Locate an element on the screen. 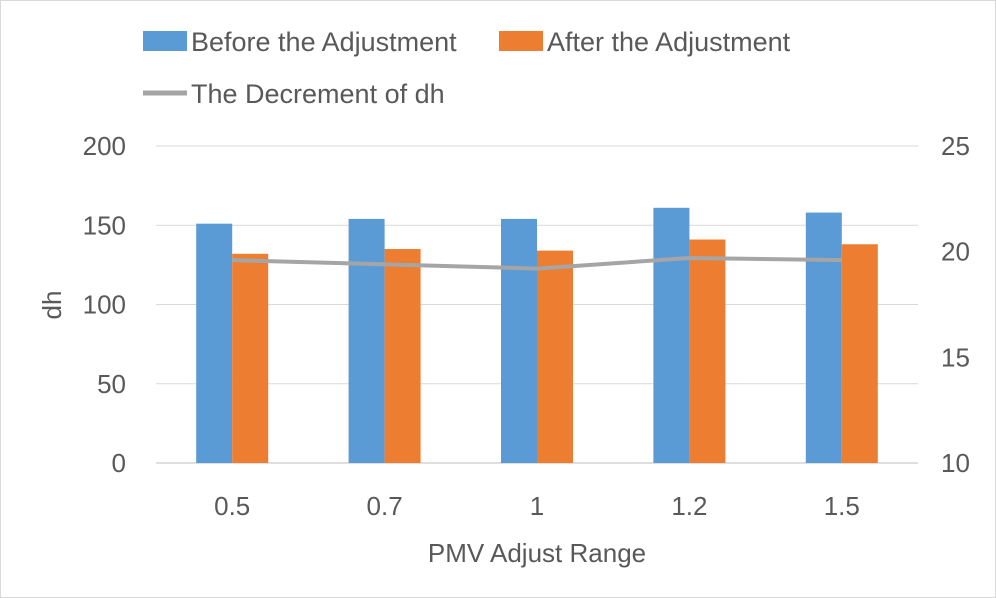  y2-tick-label: 15 is located at coordinates (955, 357).